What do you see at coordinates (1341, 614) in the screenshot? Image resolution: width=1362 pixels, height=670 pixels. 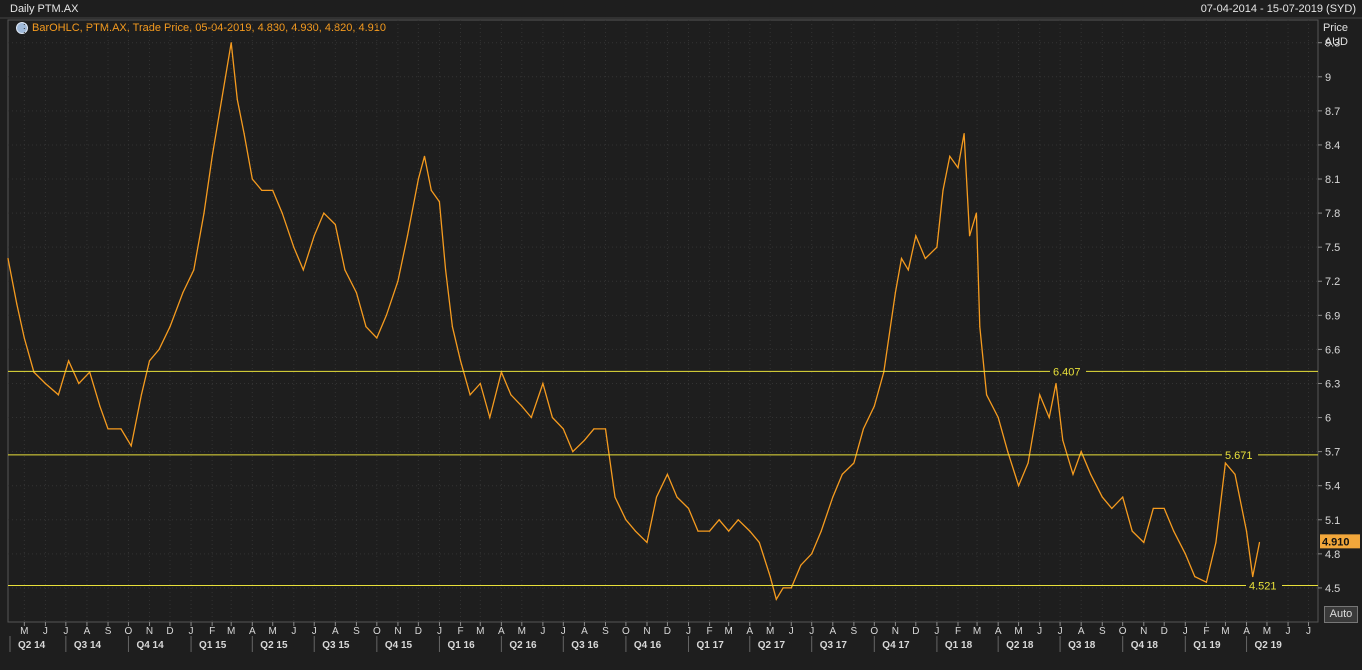 I see `auto-scale-button: Auto` at bounding box center [1341, 614].